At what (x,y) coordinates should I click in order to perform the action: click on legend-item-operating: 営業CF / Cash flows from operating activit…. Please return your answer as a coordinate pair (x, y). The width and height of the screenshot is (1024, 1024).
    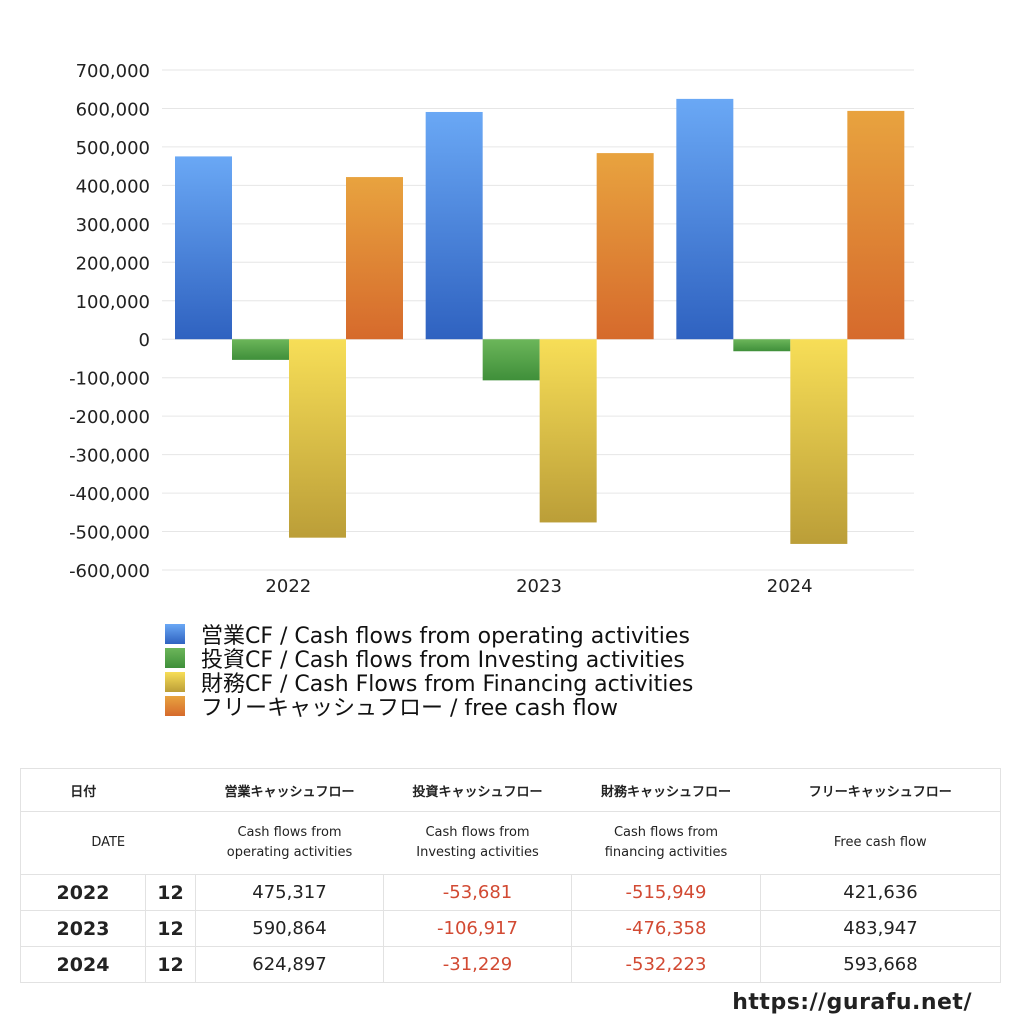
    Looking at the image, I should click on (429, 635).